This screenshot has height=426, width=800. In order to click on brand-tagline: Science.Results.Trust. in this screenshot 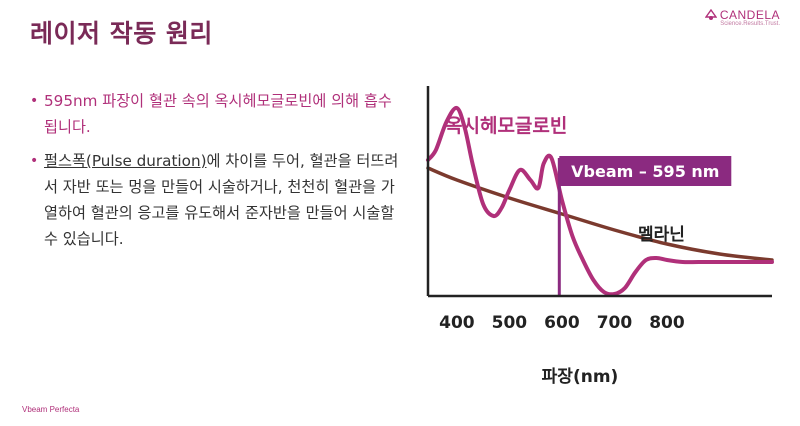, I will do `click(750, 24)`.